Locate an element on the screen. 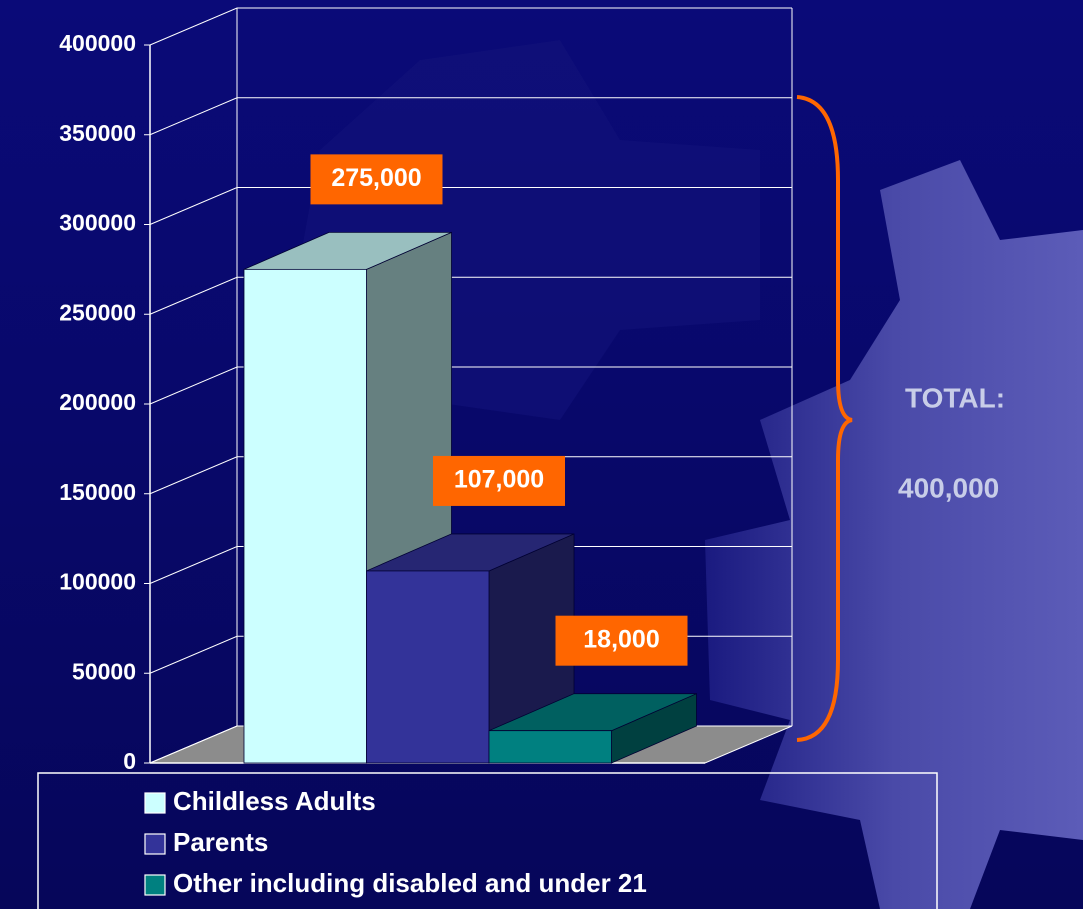  value-label: 275,000 is located at coordinates (376, 178).